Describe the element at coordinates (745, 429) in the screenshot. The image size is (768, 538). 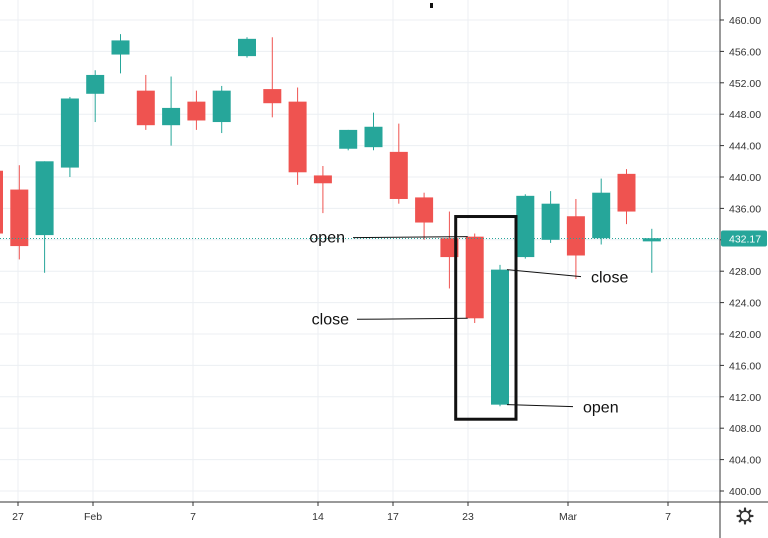
I see `y-tick-label: 408.00` at that location.